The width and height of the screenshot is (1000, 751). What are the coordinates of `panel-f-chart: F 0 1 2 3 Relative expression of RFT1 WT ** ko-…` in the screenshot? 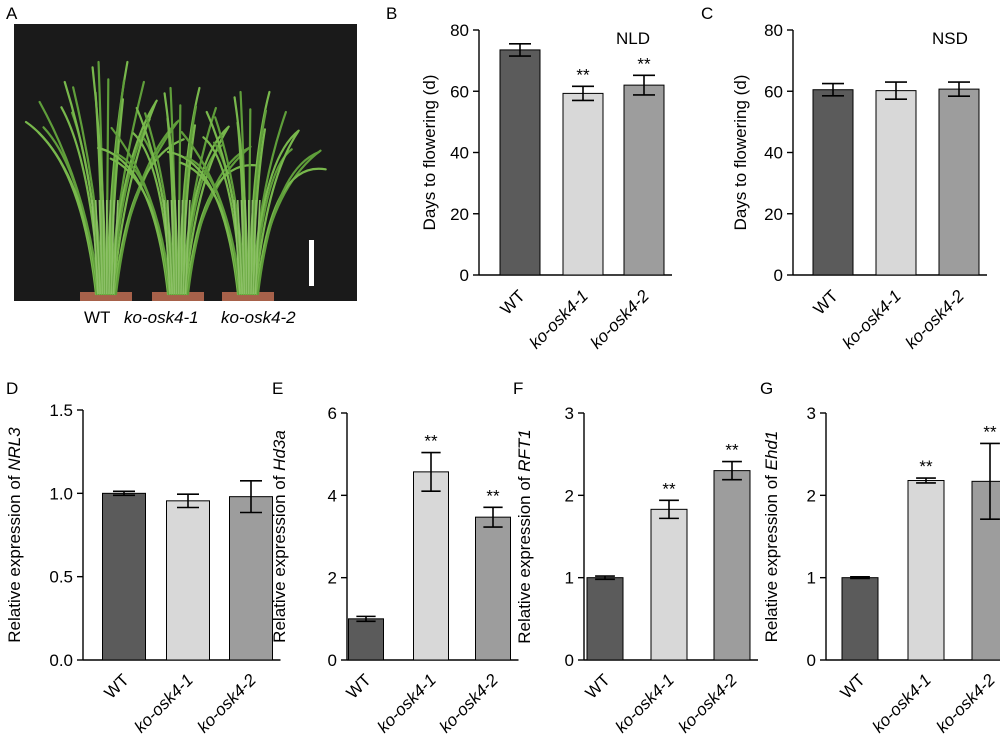 It's located at (635, 558).